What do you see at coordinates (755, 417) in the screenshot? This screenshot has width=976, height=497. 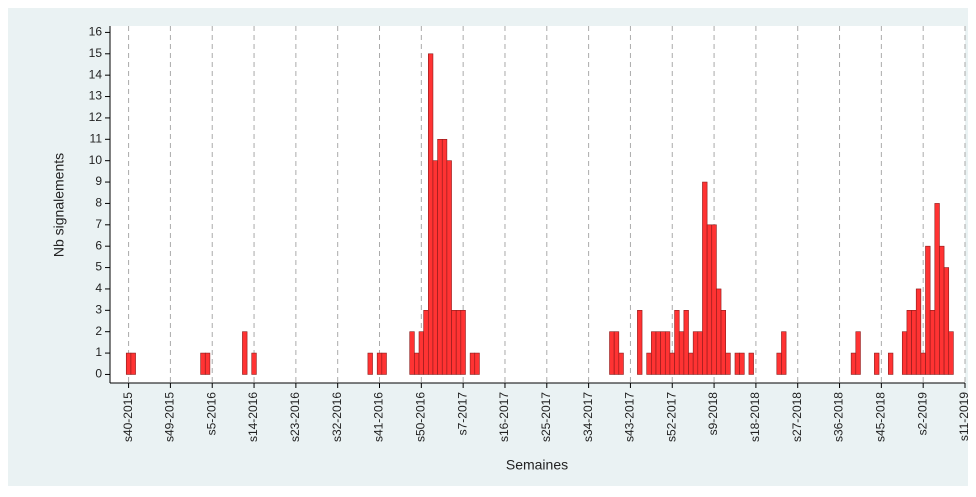 I see `x-tick-label: s18-2018` at bounding box center [755, 417].